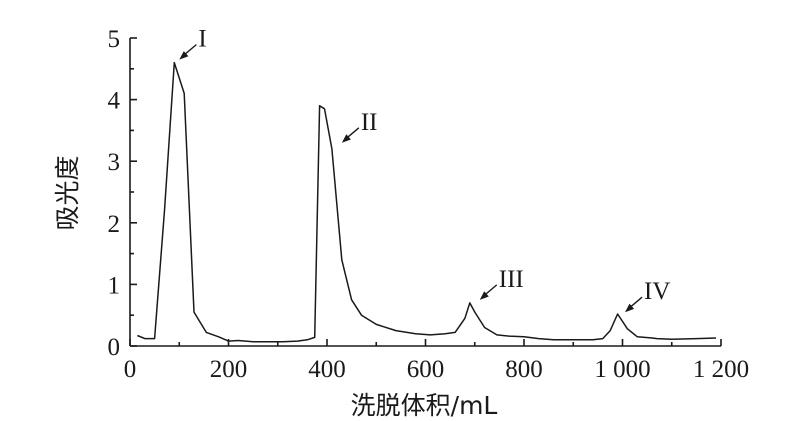  What do you see at coordinates (657, 291) in the screenshot?
I see `peak-label: IV` at bounding box center [657, 291].